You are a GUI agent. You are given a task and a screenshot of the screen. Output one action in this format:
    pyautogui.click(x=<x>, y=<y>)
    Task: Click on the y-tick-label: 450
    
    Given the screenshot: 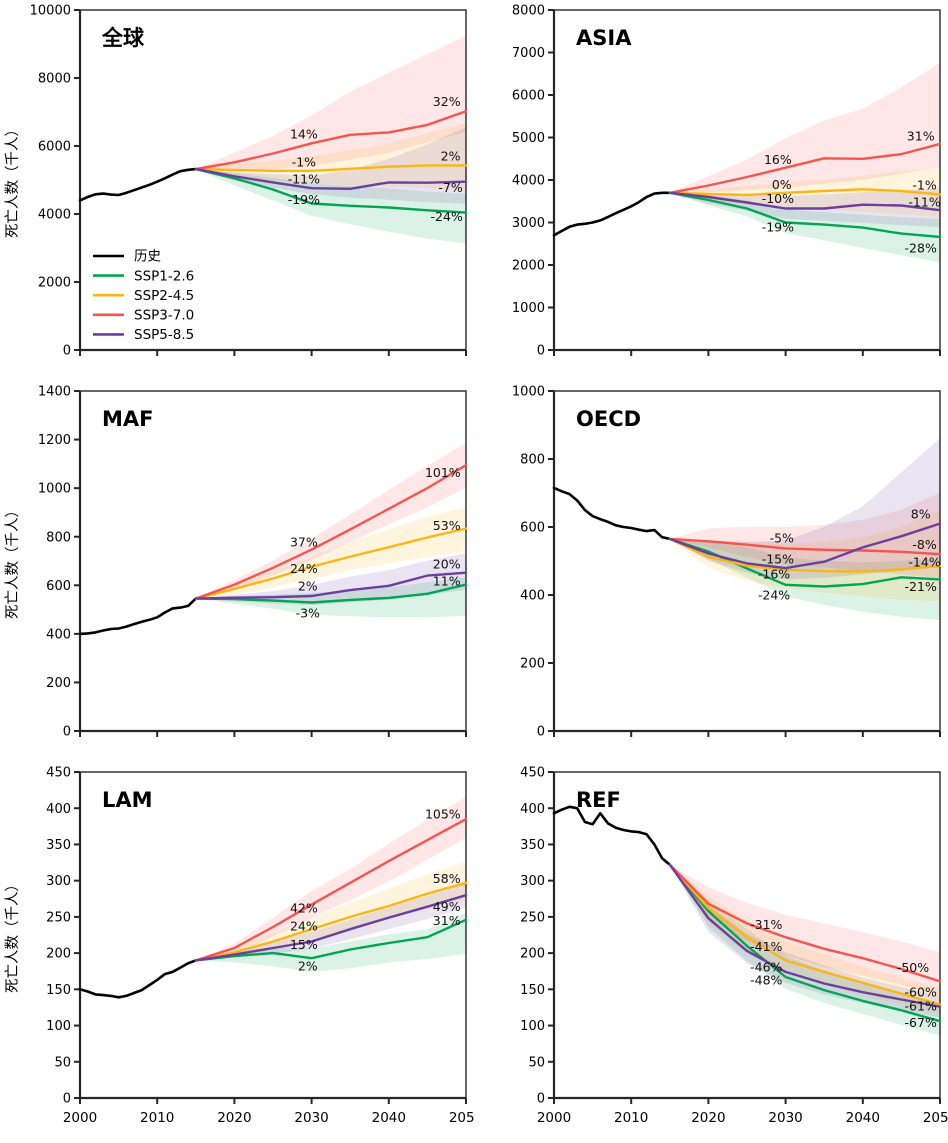 What is the action you would take?
    pyautogui.click(x=58, y=773)
    